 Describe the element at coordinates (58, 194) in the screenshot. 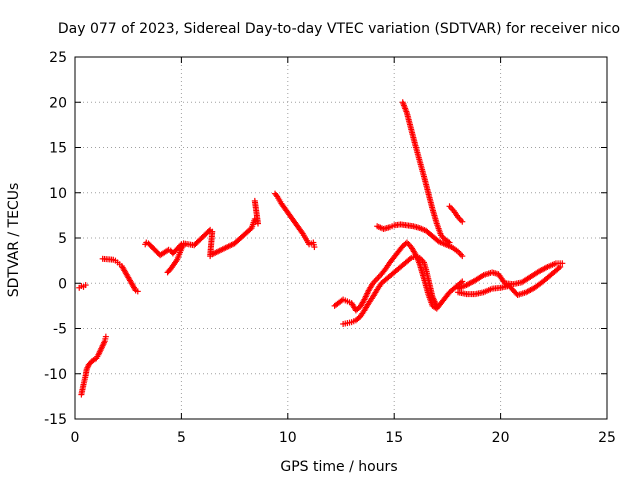

I see `y-tick-label: 10` at that location.